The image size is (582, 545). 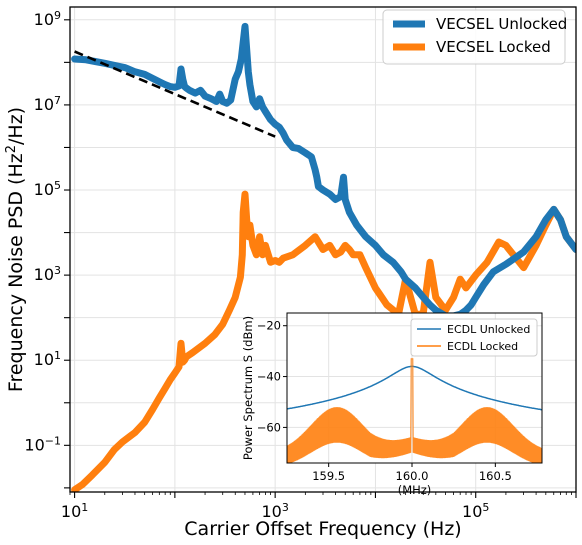 What do you see at coordinates (57, 185) in the screenshot?
I see `y-tick-label-exponent: 5` at bounding box center [57, 185].